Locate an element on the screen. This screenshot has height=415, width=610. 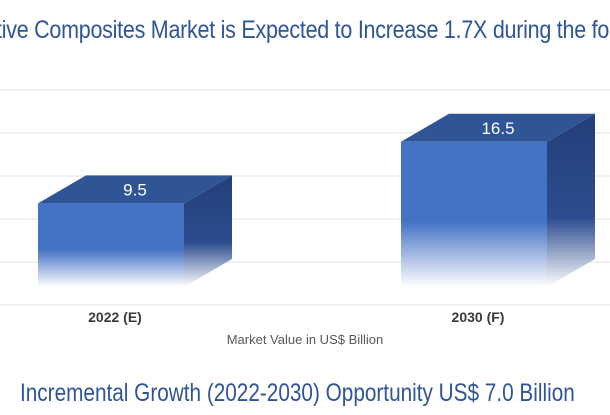
bar-value-label: 9.5 is located at coordinates (135, 189).